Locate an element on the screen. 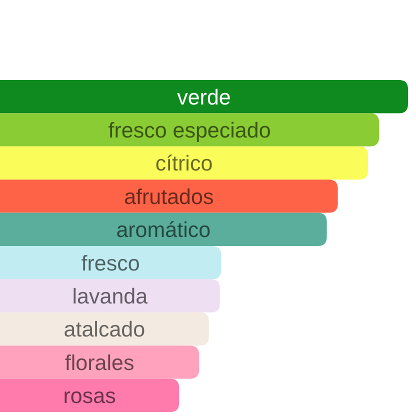  y-tick-label: verde is located at coordinates (204, 97).